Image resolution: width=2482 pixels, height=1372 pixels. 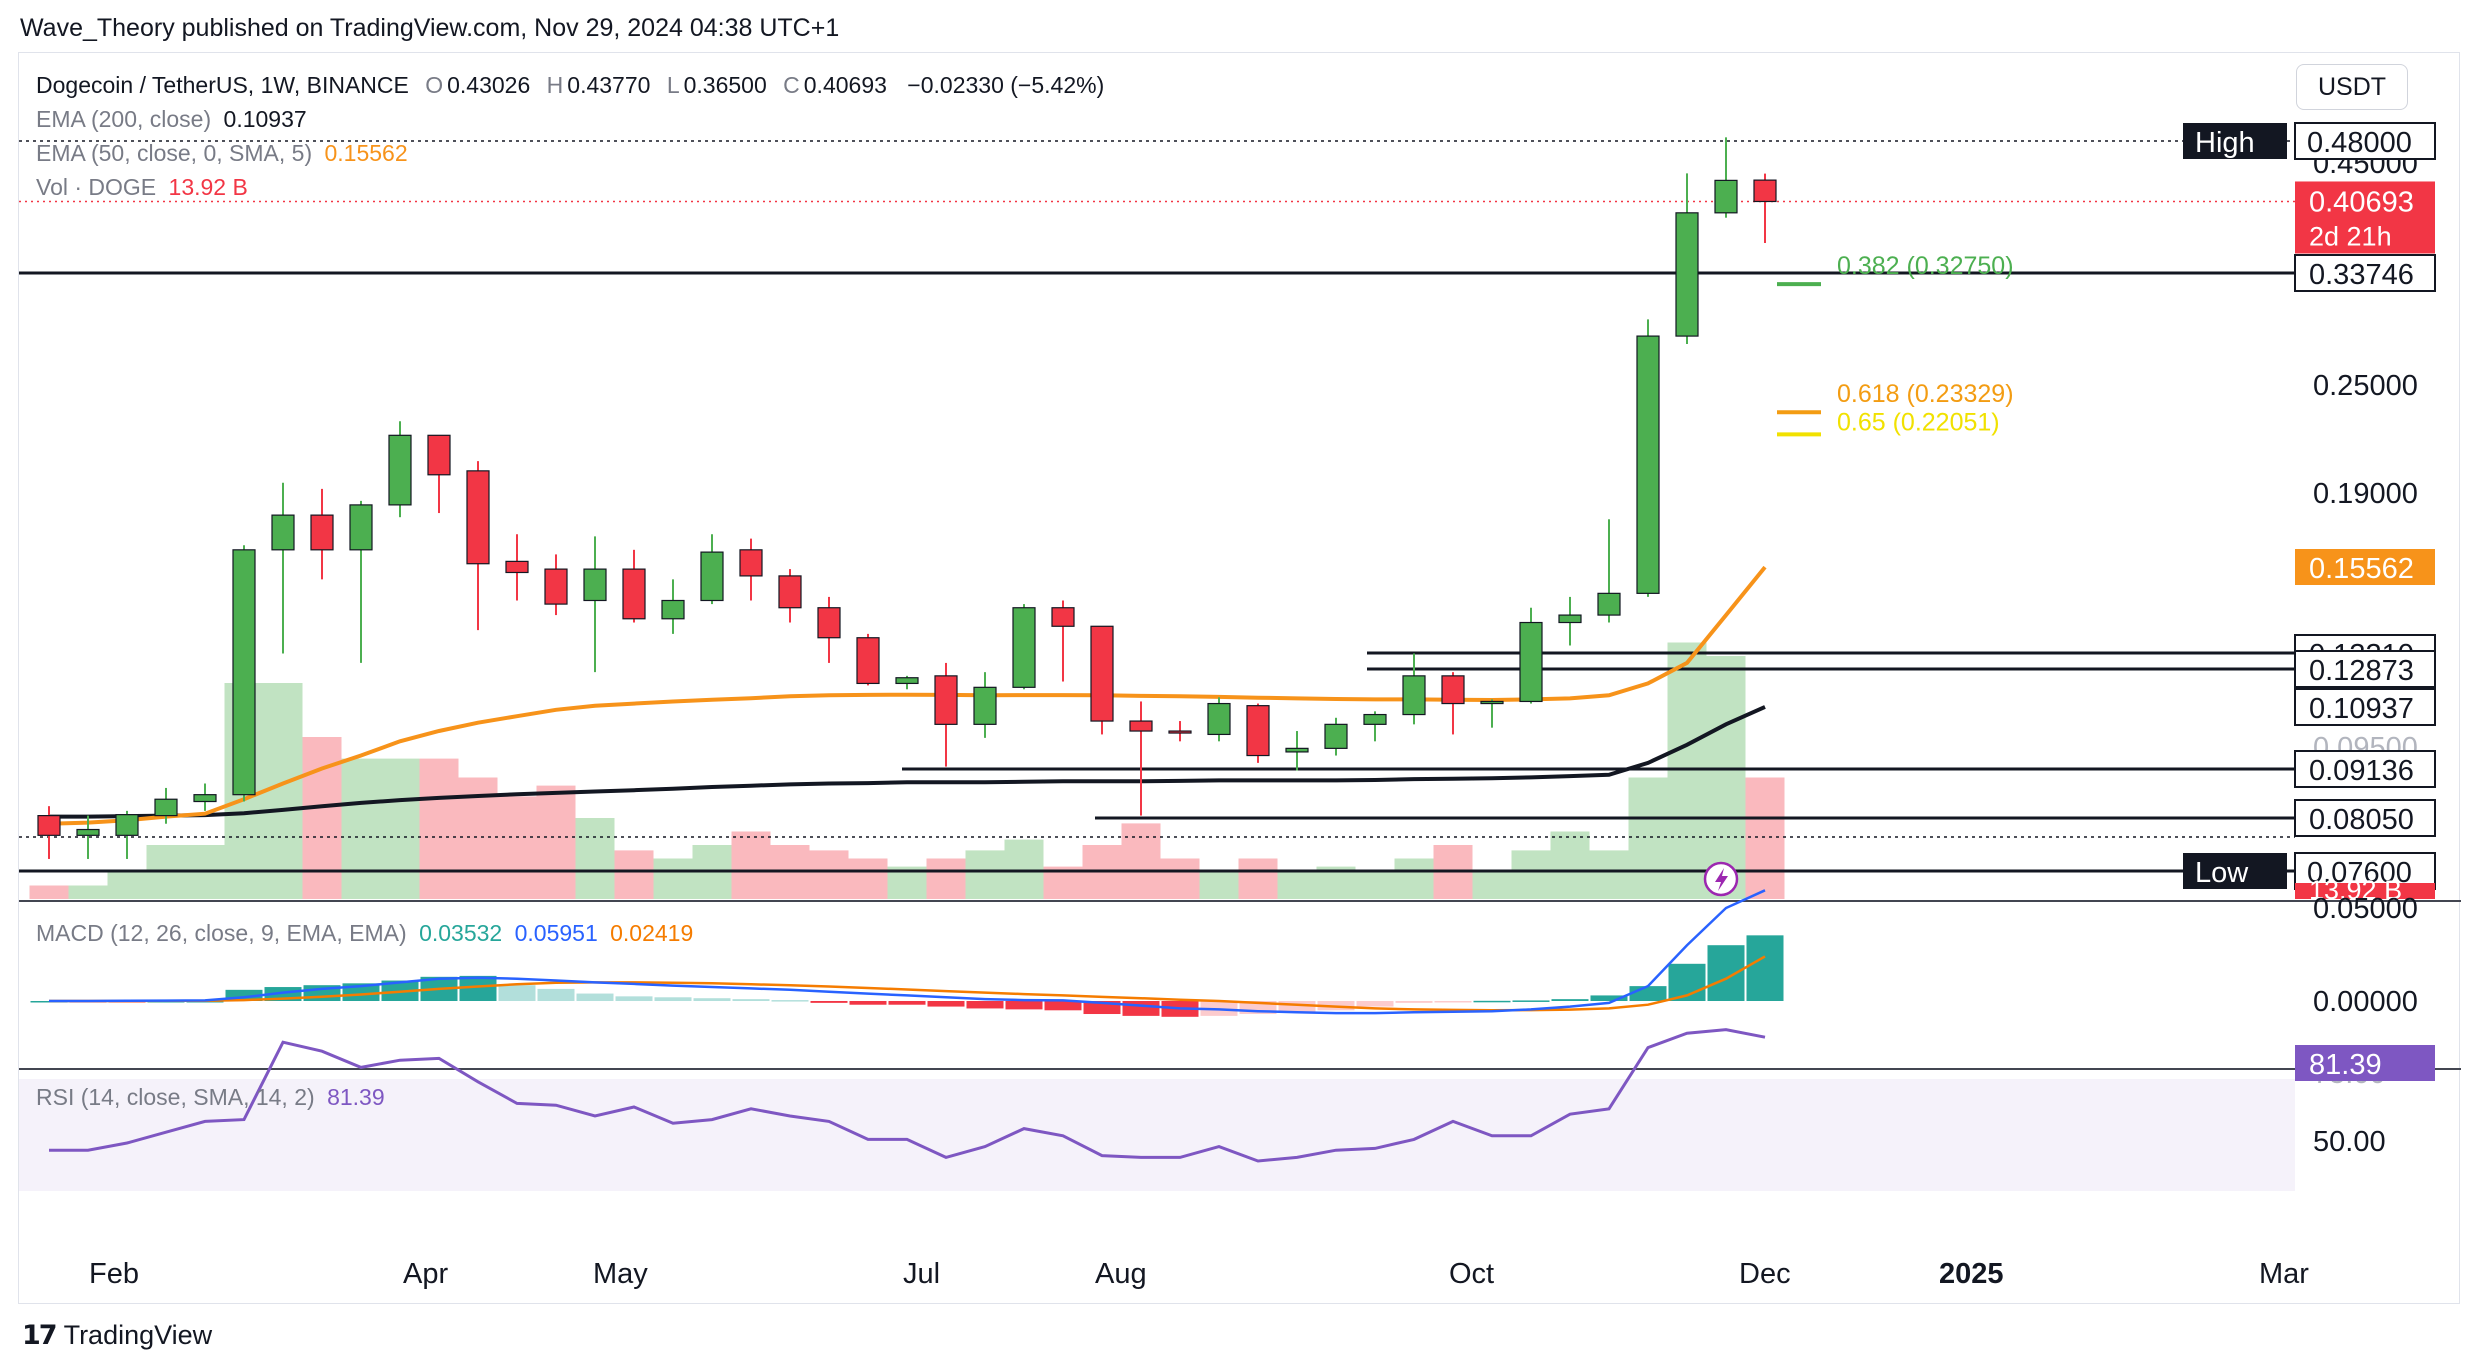 I want to click on time-axis-label: Mar, so click(x=2284, y=1274).